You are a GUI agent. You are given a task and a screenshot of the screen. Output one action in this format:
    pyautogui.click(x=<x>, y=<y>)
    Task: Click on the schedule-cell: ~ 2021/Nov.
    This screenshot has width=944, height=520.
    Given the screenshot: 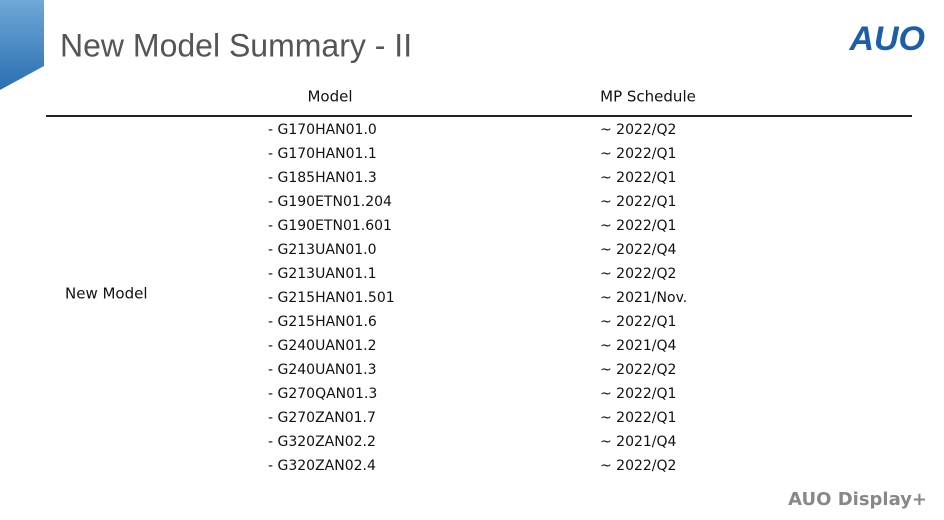 What is the action you would take?
    pyautogui.click(x=643, y=298)
    